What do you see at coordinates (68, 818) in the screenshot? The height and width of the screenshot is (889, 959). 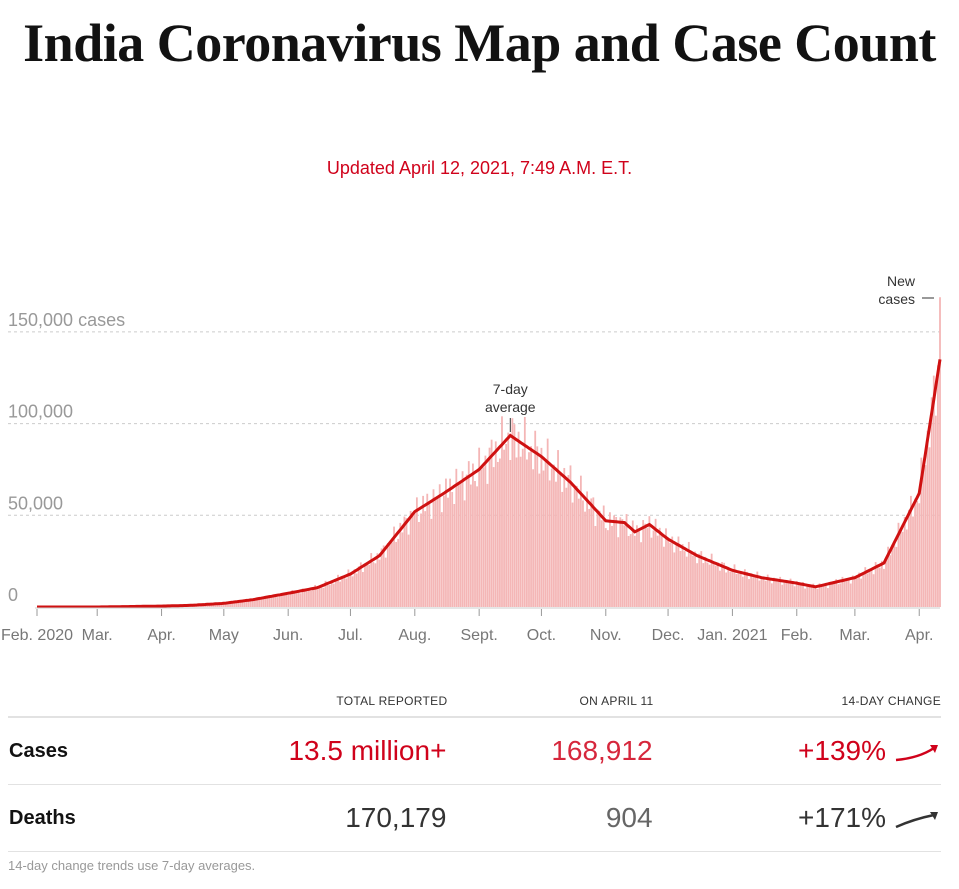 I see `row-label: Deaths` at bounding box center [68, 818].